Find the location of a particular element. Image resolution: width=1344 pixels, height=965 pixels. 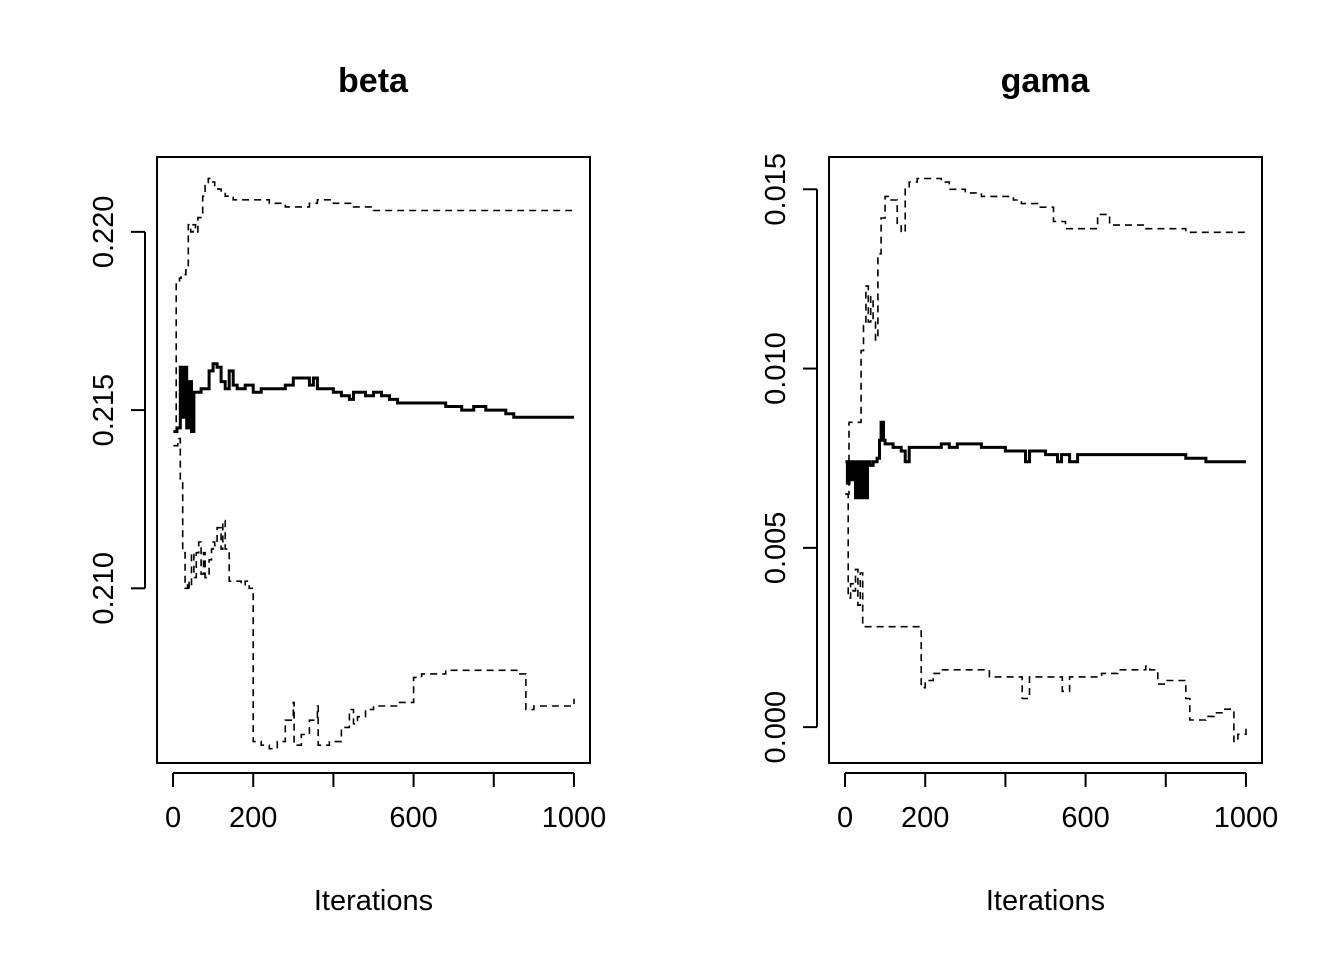

gama-x-tick-label: 200 is located at coordinates (925, 818).